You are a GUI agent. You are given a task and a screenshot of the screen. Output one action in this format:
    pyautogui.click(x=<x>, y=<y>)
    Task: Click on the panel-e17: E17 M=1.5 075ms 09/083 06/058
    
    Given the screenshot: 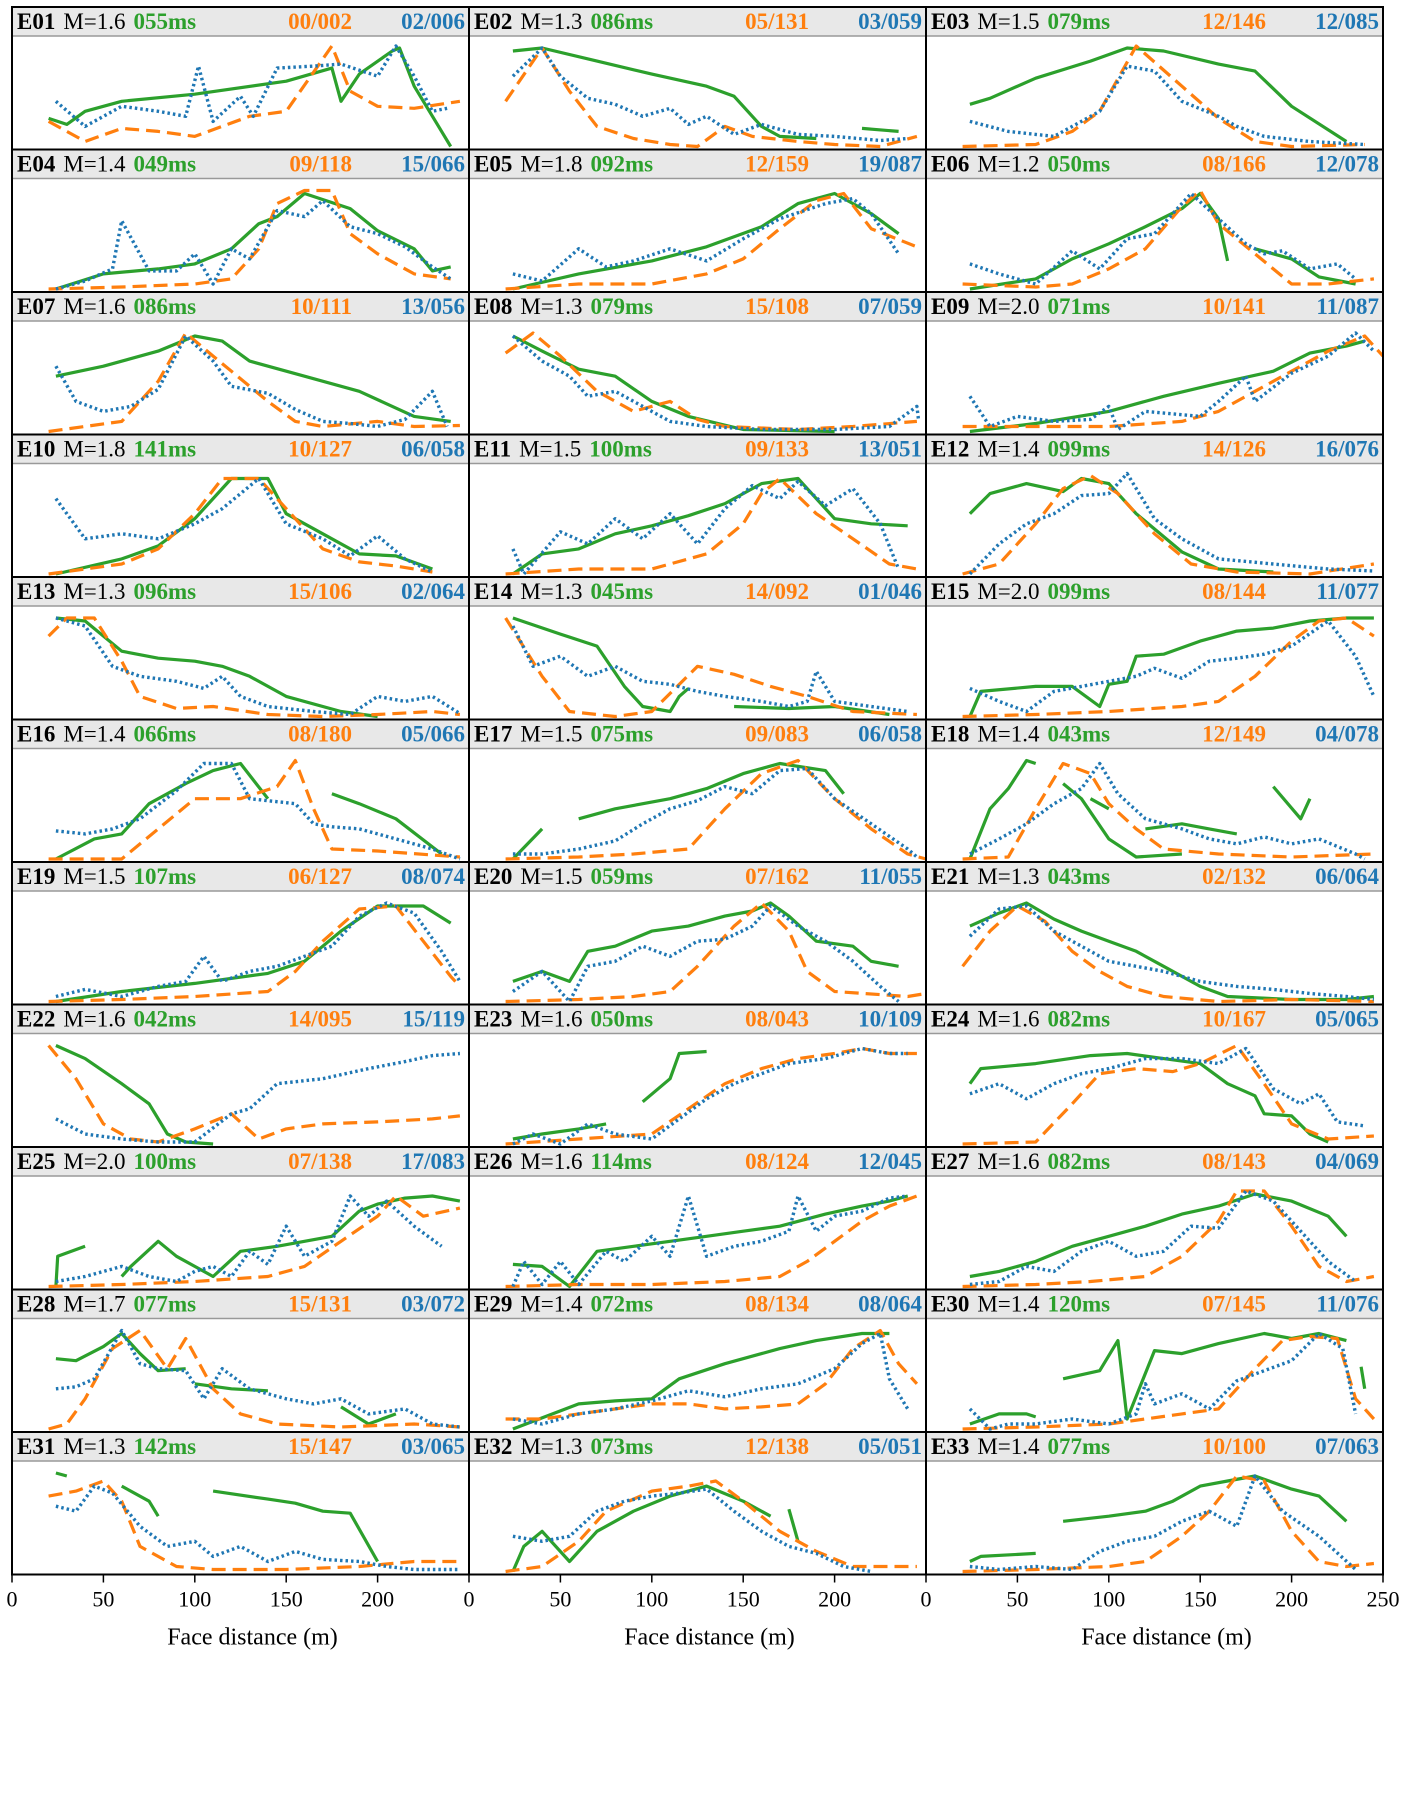 What is the action you would take?
    pyautogui.click(x=697, y=790)
    